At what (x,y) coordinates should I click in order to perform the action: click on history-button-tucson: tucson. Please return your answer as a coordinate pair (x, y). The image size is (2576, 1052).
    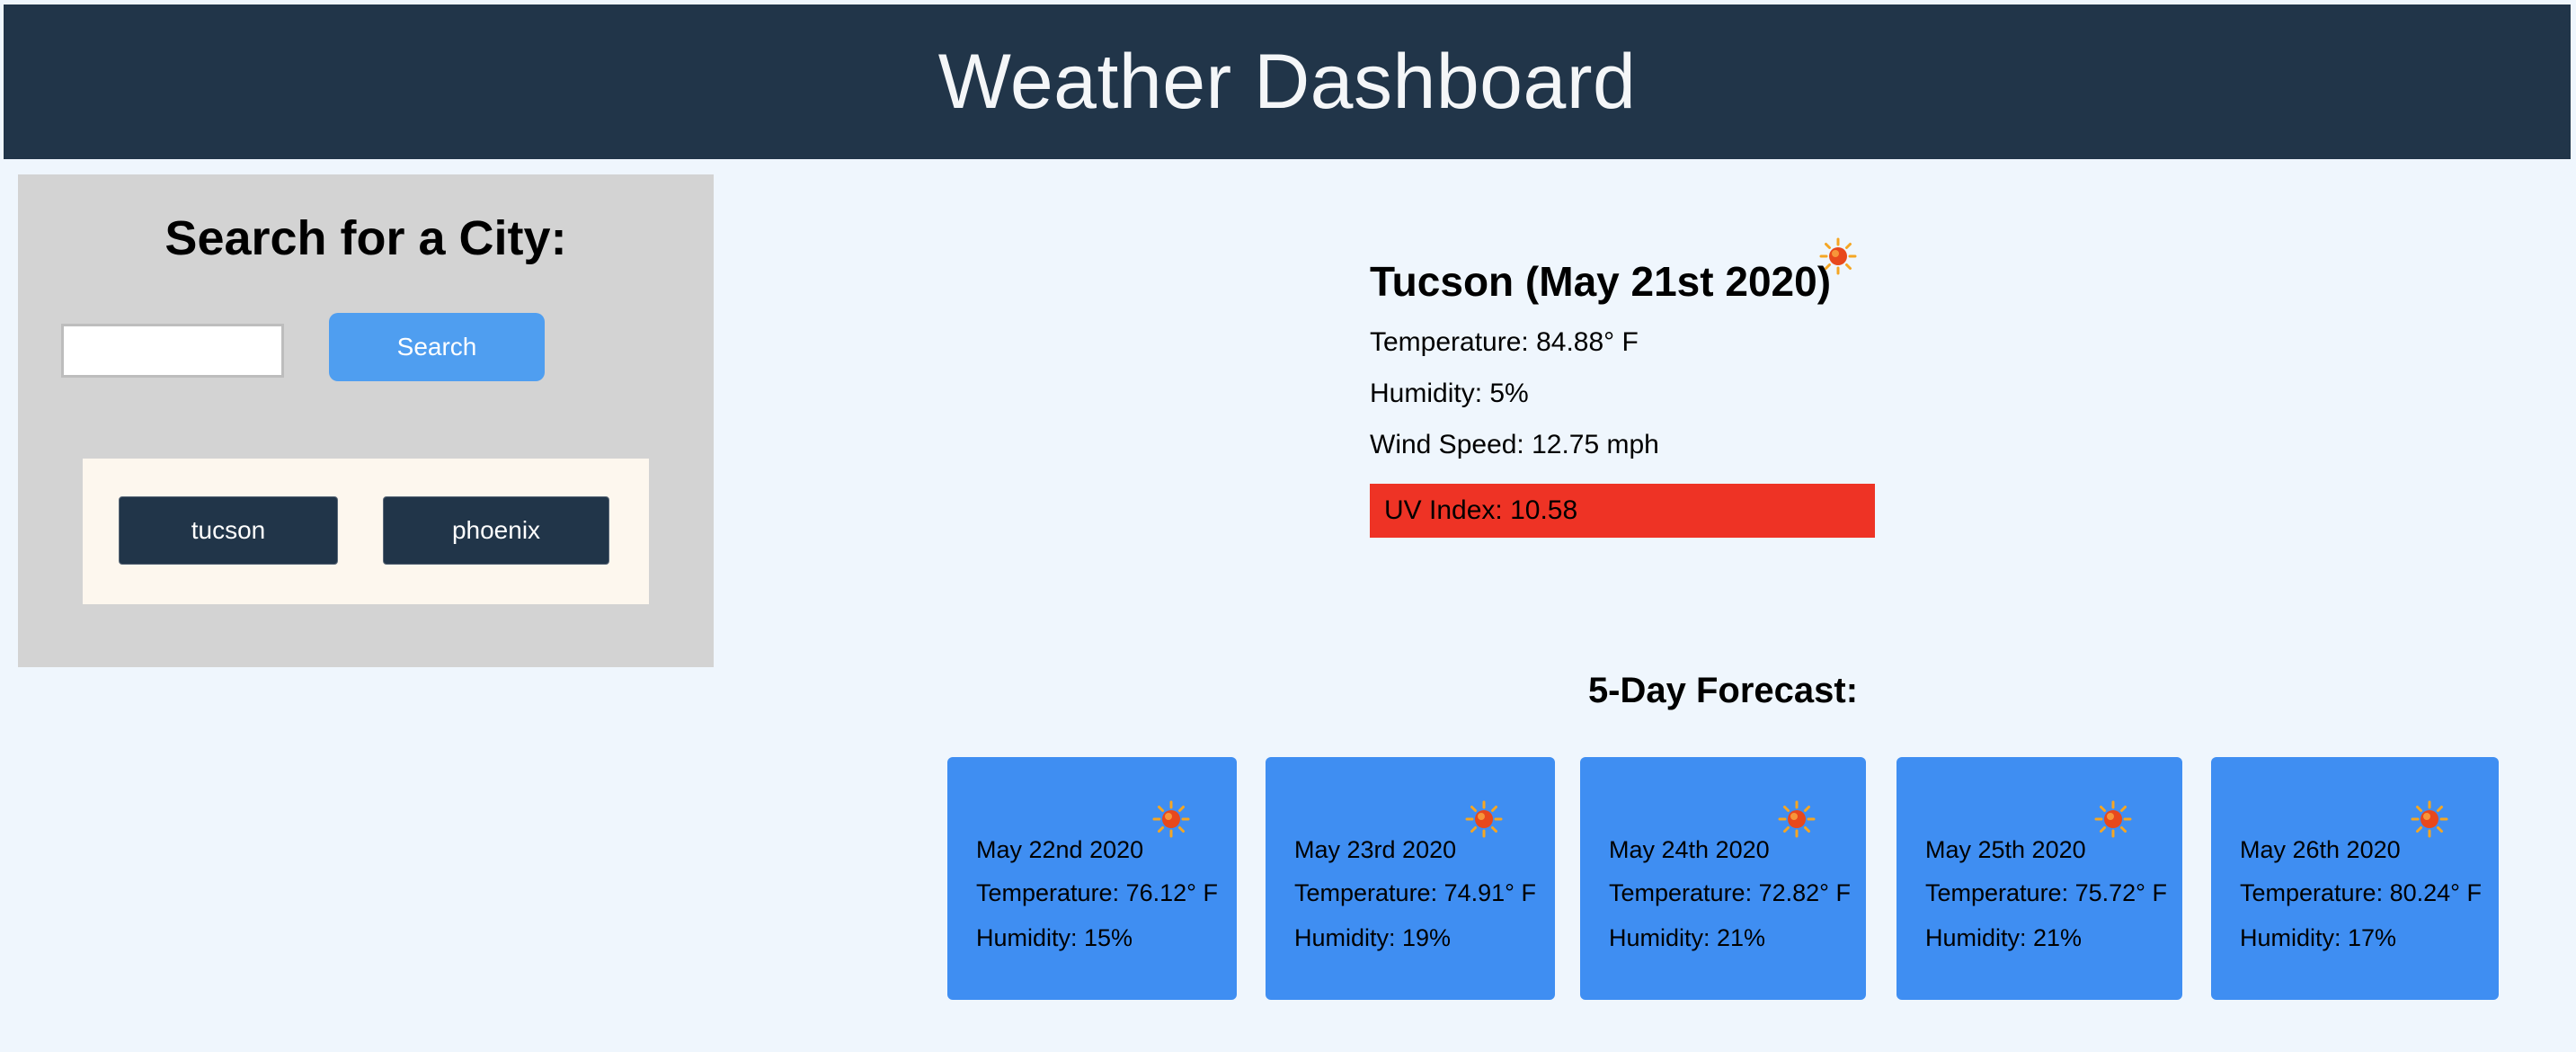
    Looking at the image, I should click on (228, 530).